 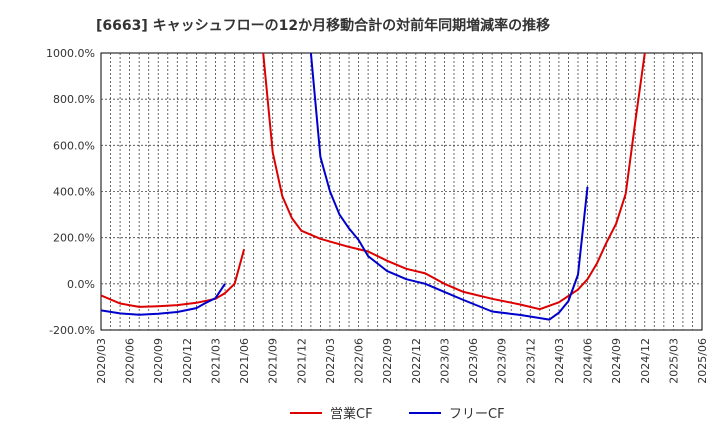 What do you see at coordinates (616, 361) in the screenshot?
I see `x-tick-label: 2024/09` at bounding box center [616, 361].